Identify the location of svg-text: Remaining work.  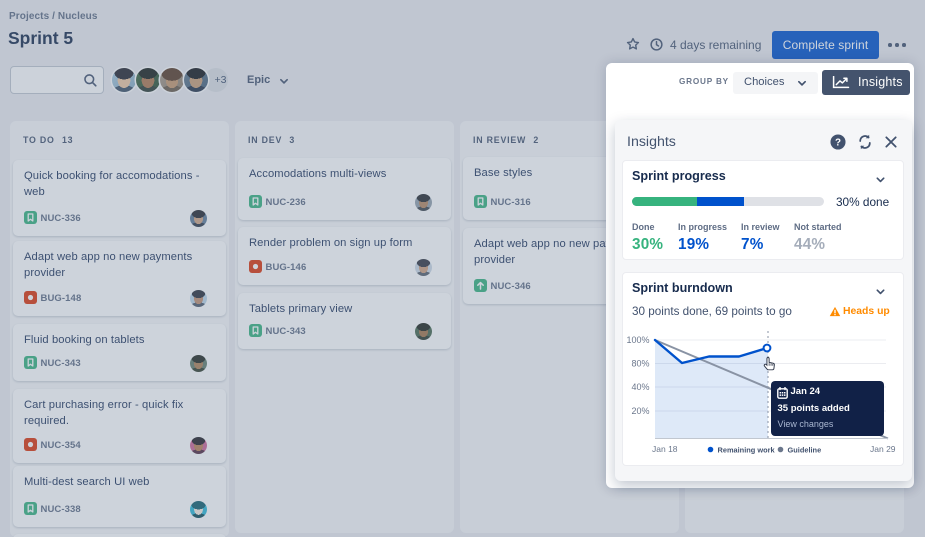
(747, 450).